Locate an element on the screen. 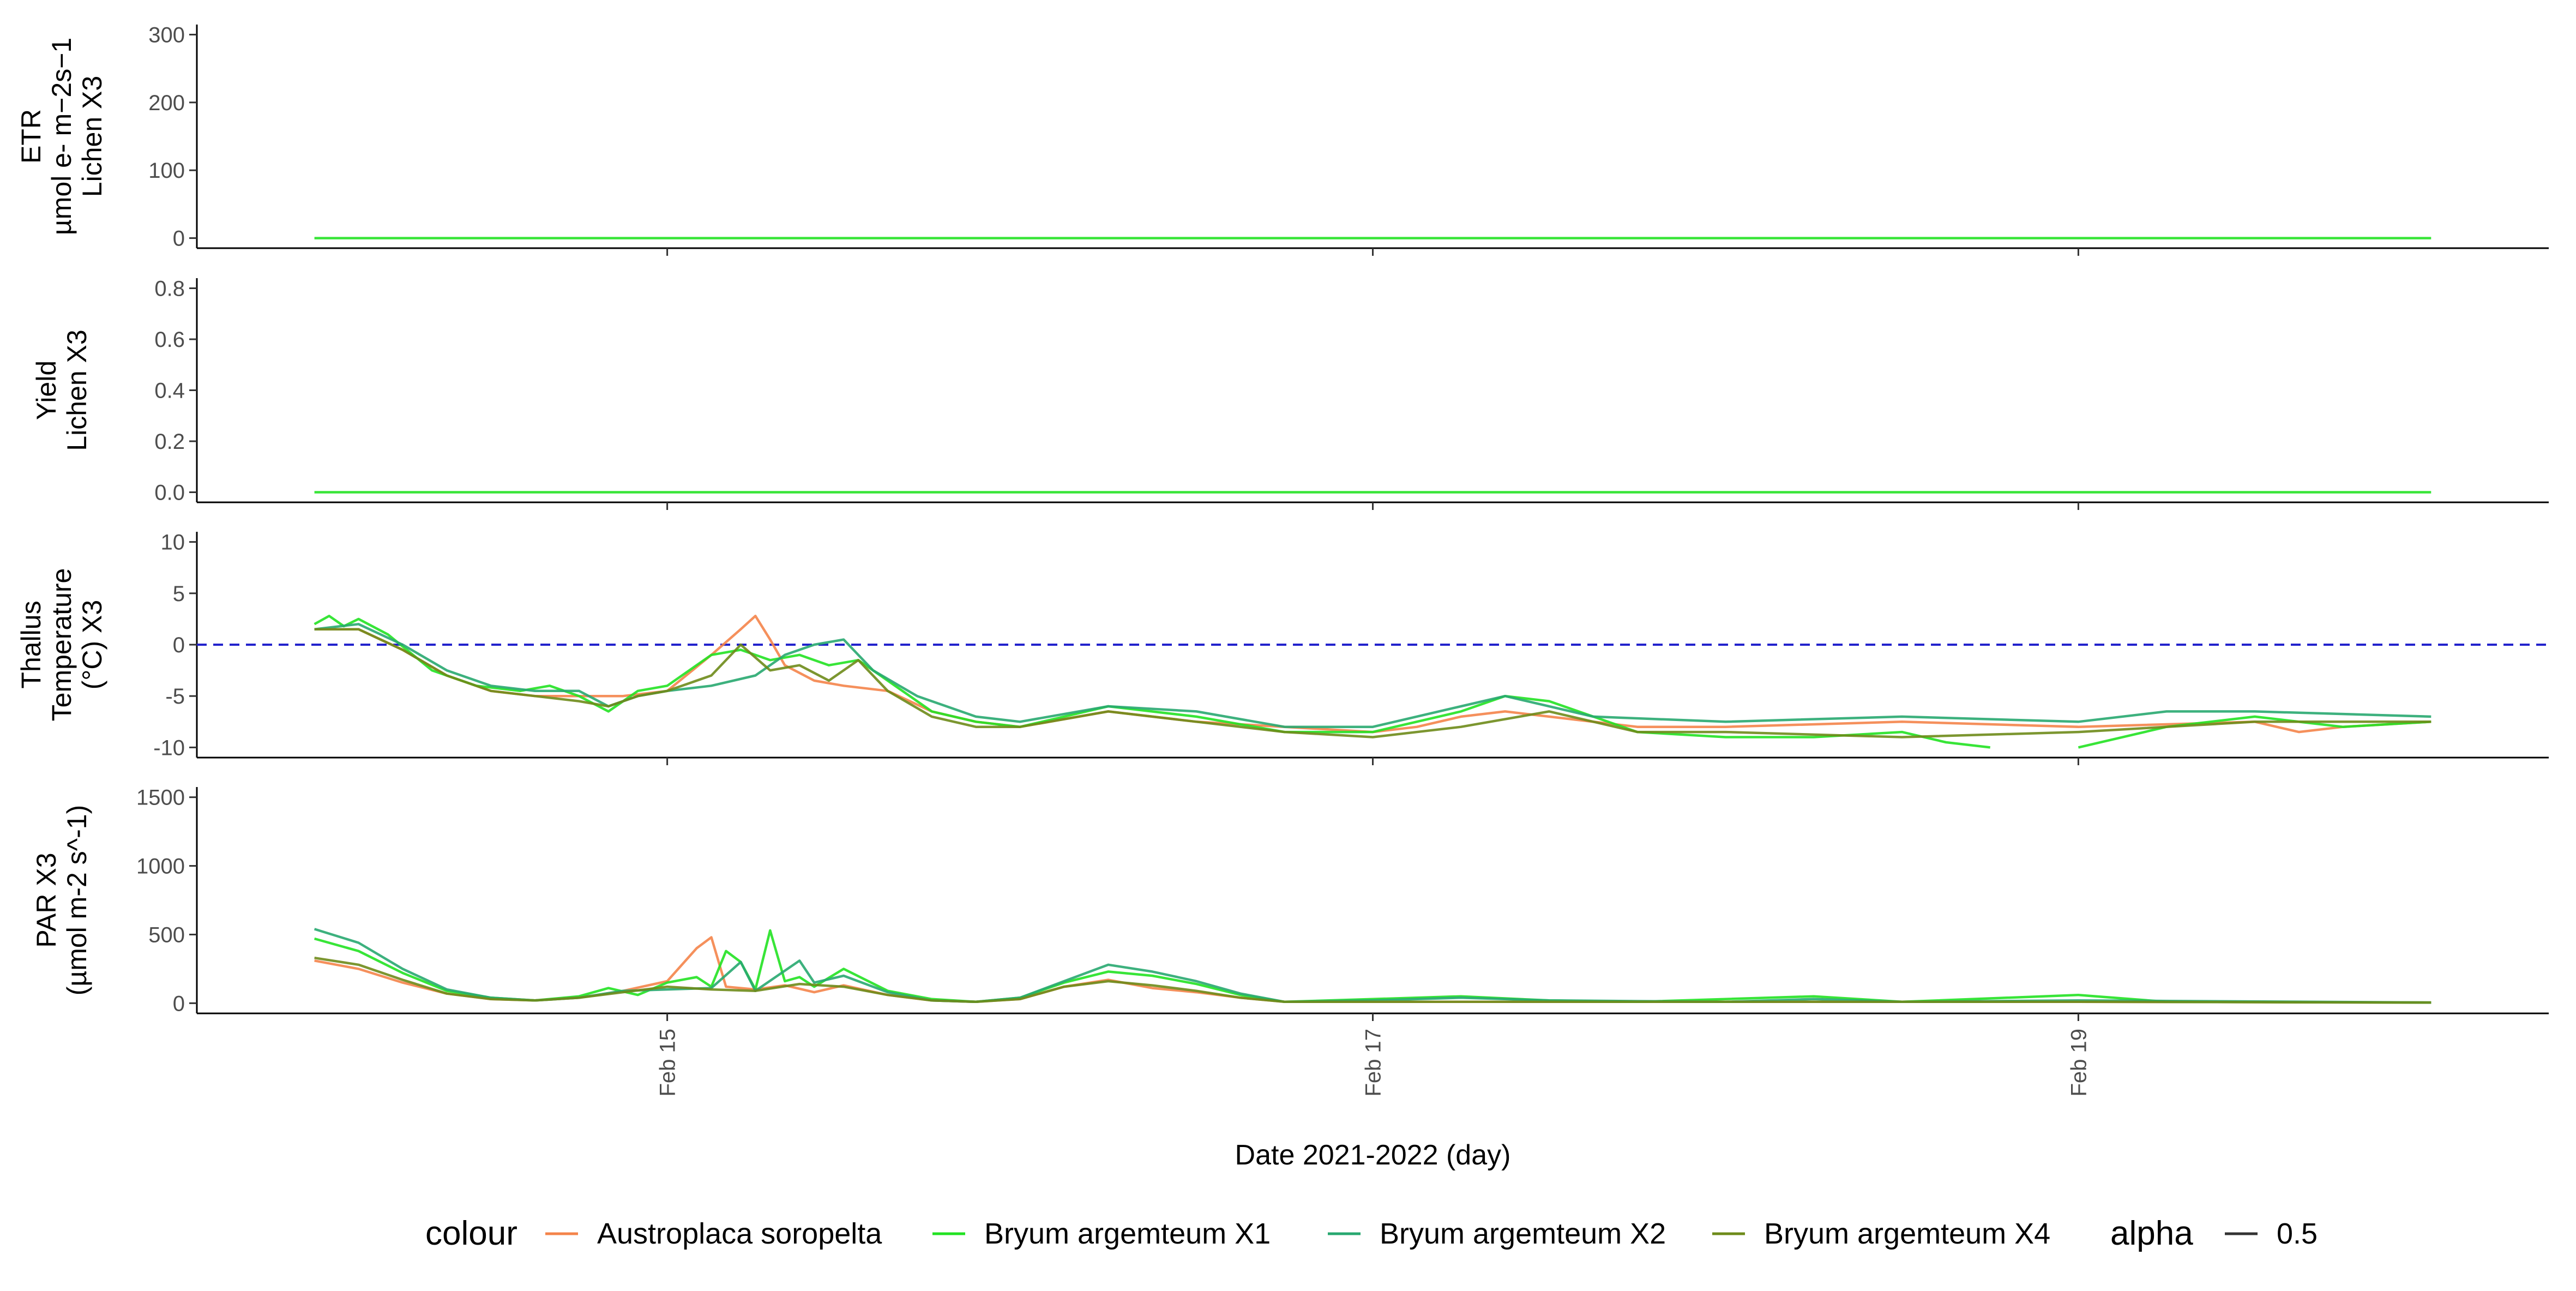 The width and height of the screenshot is (2576, 1291). y-tick-label-yield-1: 0.2 is located at coordinates (169, 442).